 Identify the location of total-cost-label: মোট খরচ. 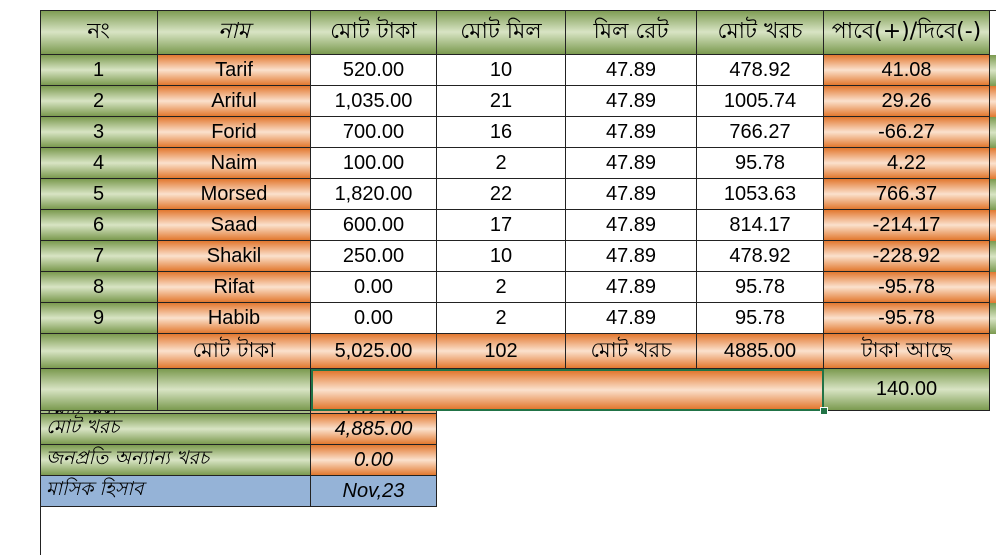
(631, 351).